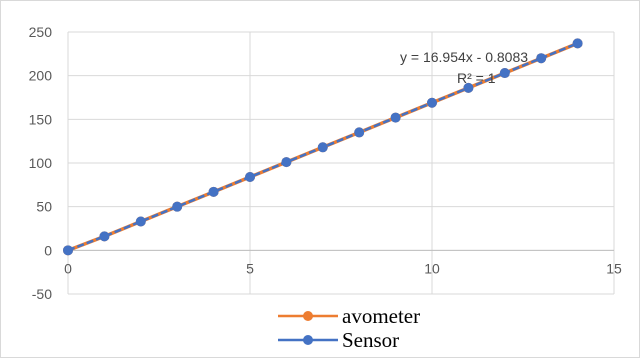  What do you see at coordinates (250, 268) in the screenshot?
I see `x-tick-label: 5` at bounding box center [250, 268].